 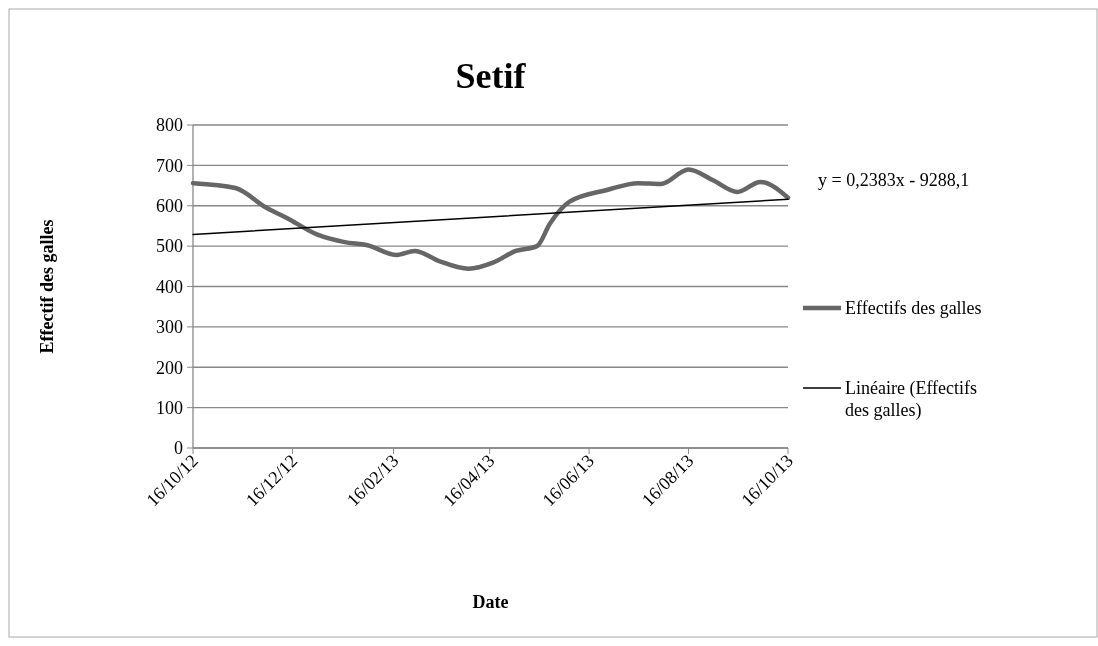 What do you see at coordinates (490, 219) in the screenshot?
I see `line-series` at bounding box center [490, 219].